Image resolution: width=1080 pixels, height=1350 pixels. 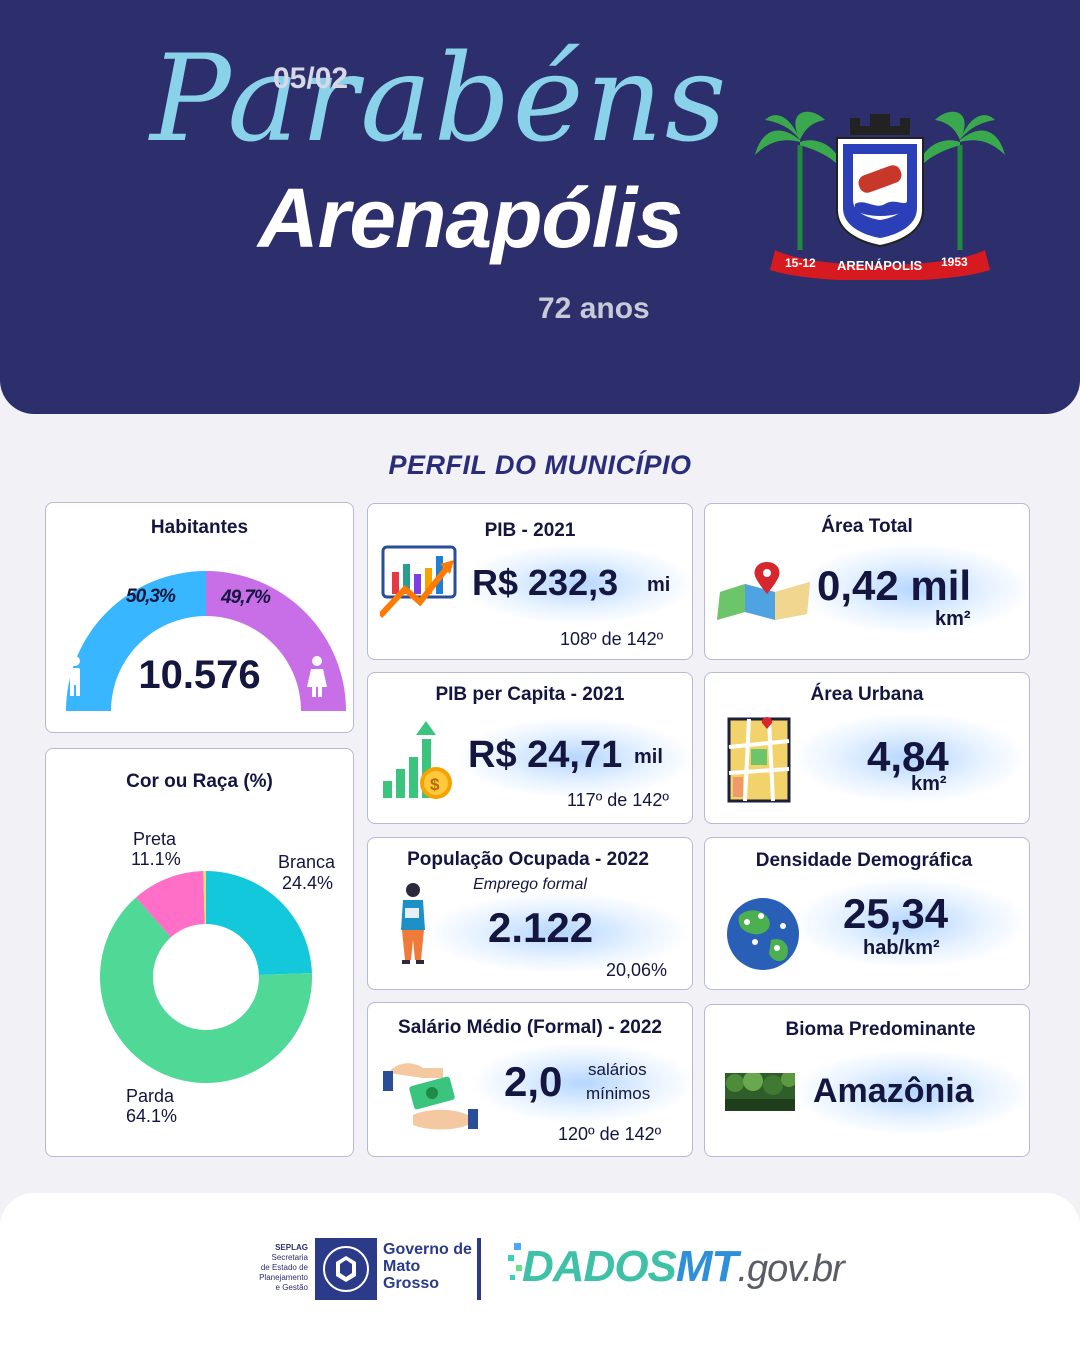 I want to click on cor-raca-donut-chart, so click(x=206, y=977).